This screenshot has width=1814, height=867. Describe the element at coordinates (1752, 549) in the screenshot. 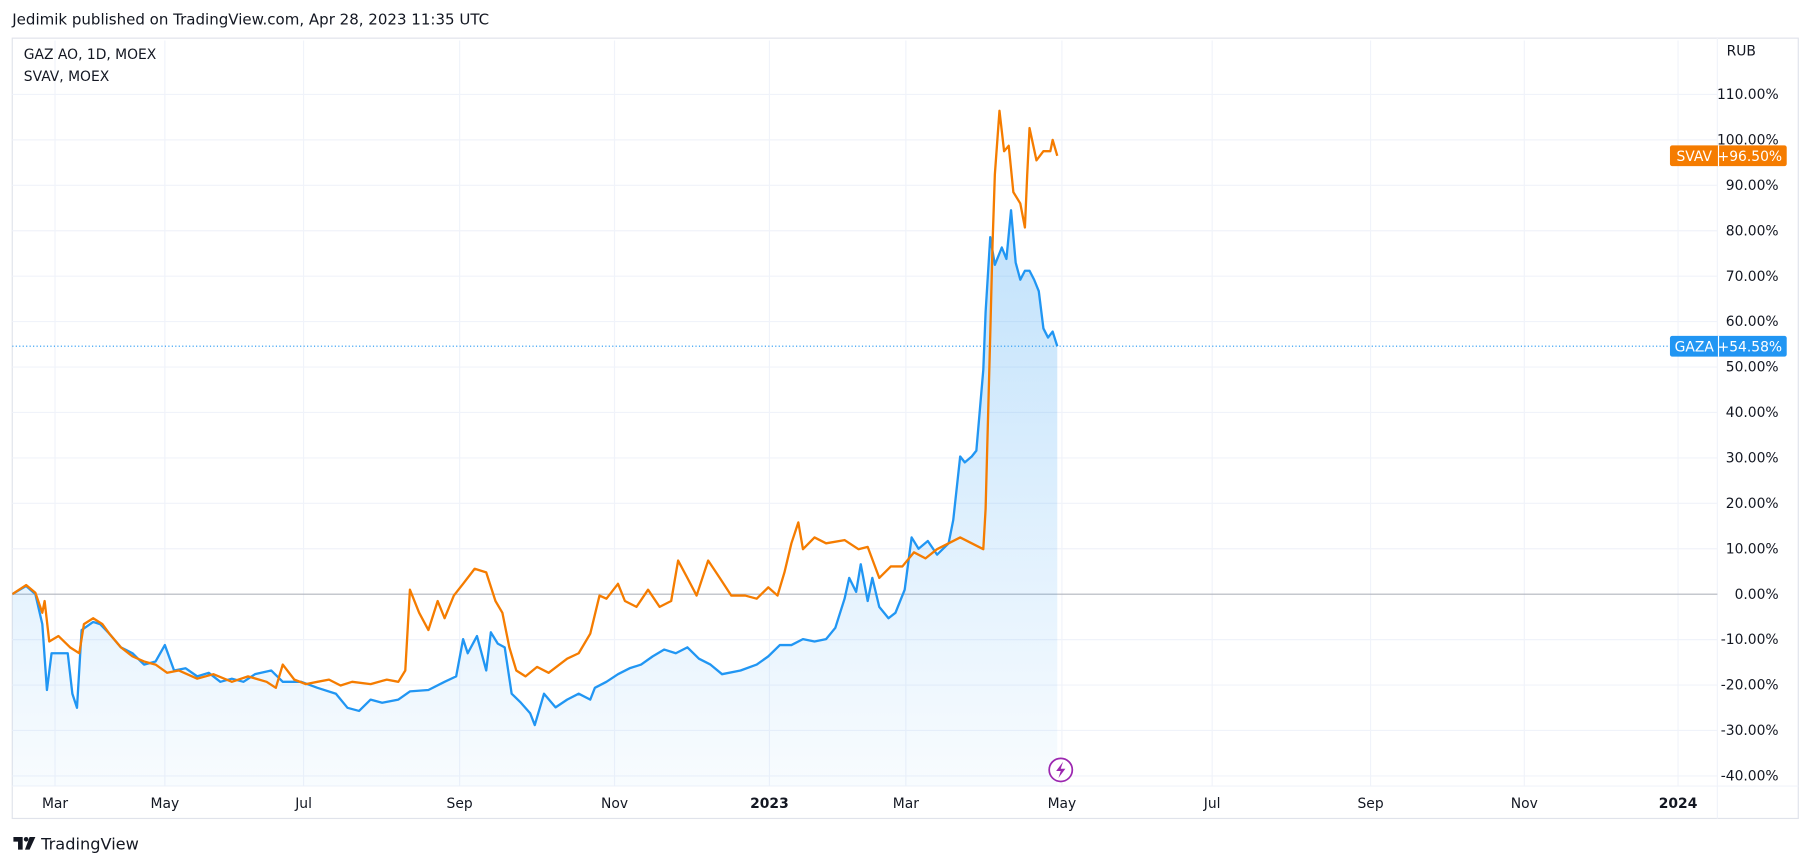

I see `y-tick-label: 10.00%` at that location.